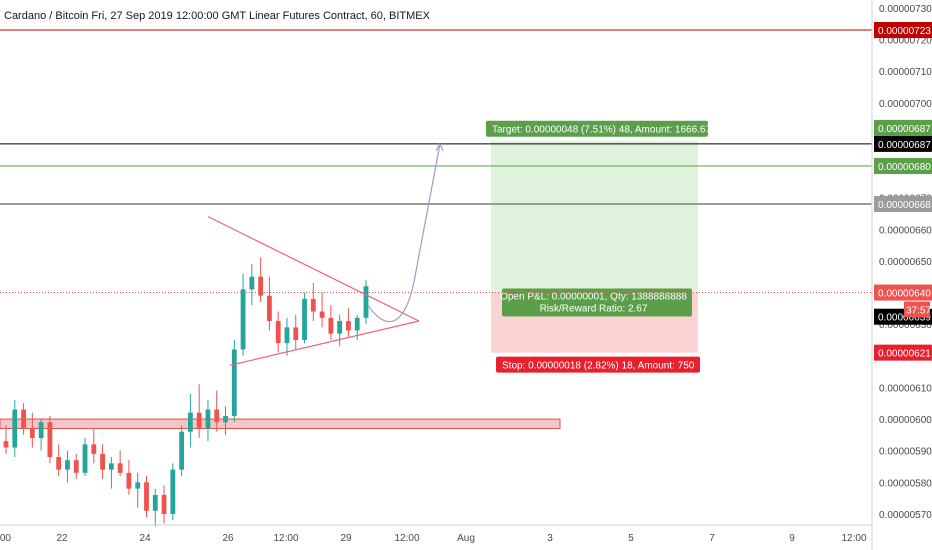 Image resolution: width=932 pixels, height=550 pixels. I want to click on open-pnl-label: Open P&L: 0.00000001, Qty: 1388888888, so click(593, 297).